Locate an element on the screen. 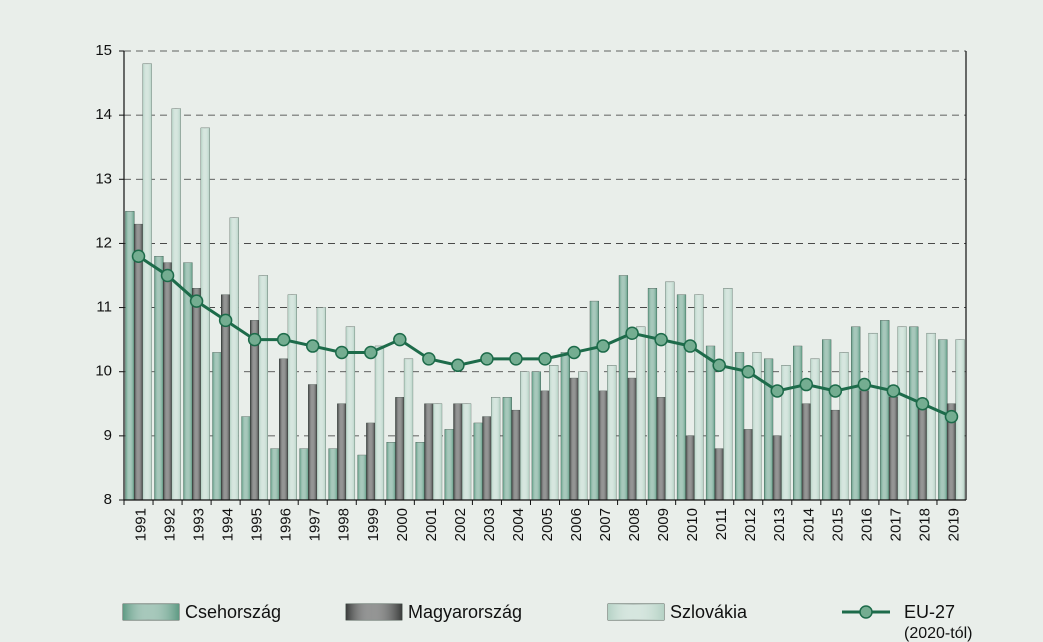 This screenshot has width=1043, height=642. x-tick-label: 2014 is located at coordinates (808, 524).